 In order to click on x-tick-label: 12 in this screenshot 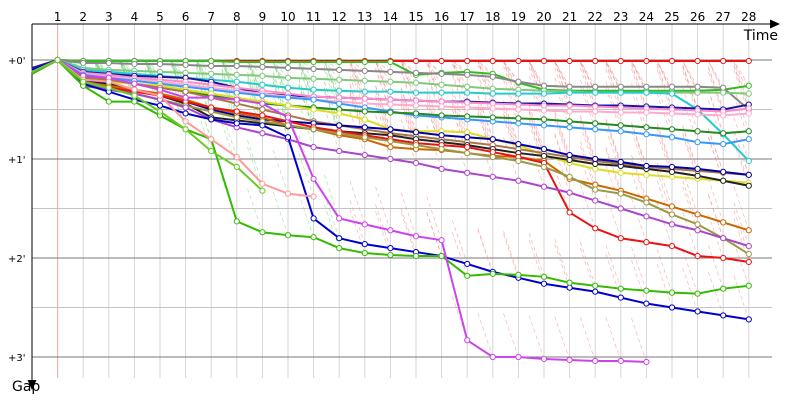, I will do `click(339, 17)`.